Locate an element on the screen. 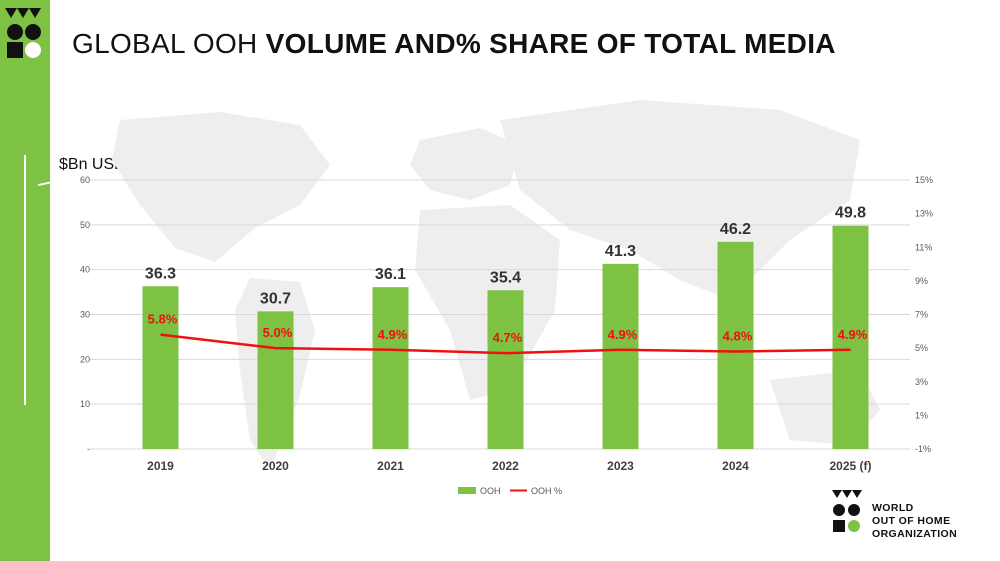  line-value-label: 5.0% is located at coordinates (278, 332).